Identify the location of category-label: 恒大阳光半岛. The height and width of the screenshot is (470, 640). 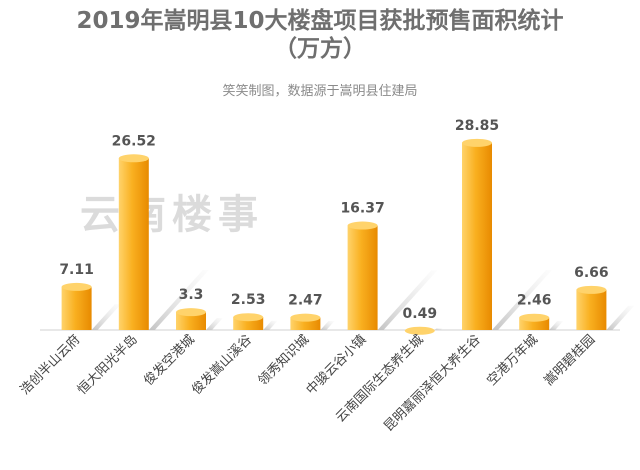
(107, 365).